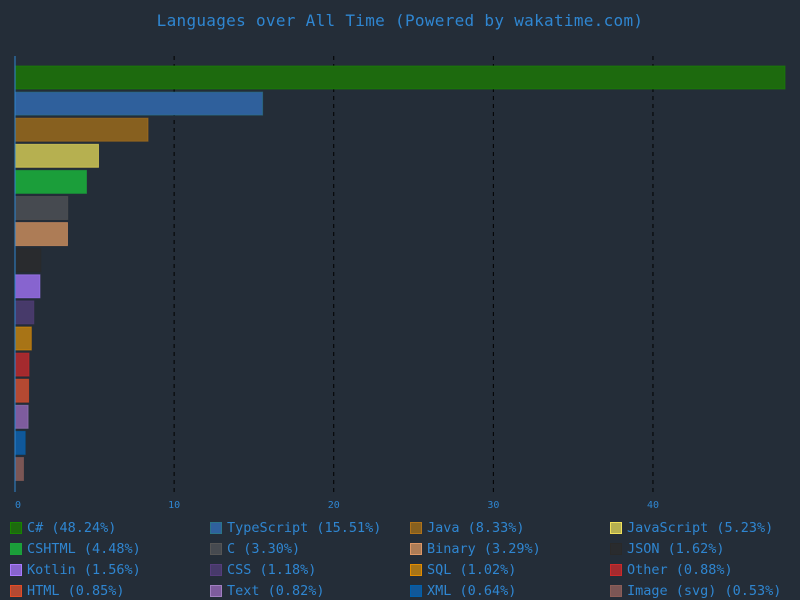  What do you see at coordinates (310, 548) in the screenshot?
I see `legend-item: C (3.30%)` at bounding box center [310, 548].